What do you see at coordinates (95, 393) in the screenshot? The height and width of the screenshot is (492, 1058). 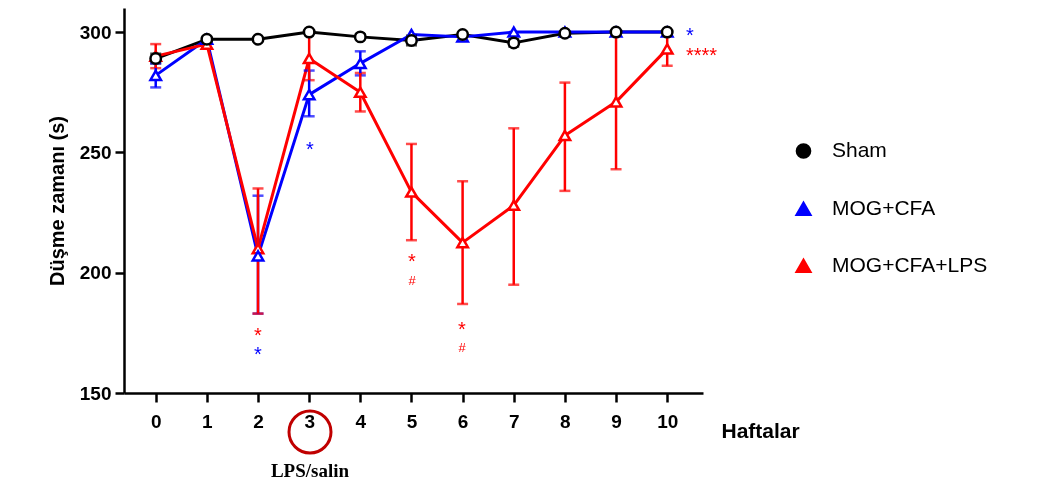 I see `y-tick-label: 150` at bounding box center [95, 393].